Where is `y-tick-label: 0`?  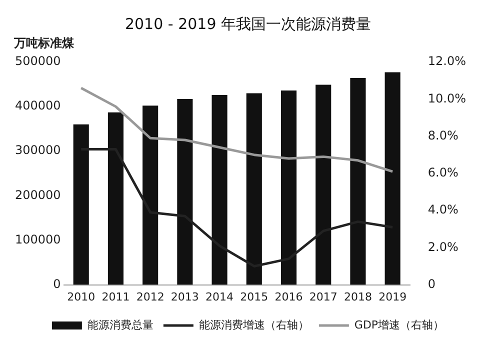 y-tick-label: 0 is located at coordinates (57, 283).